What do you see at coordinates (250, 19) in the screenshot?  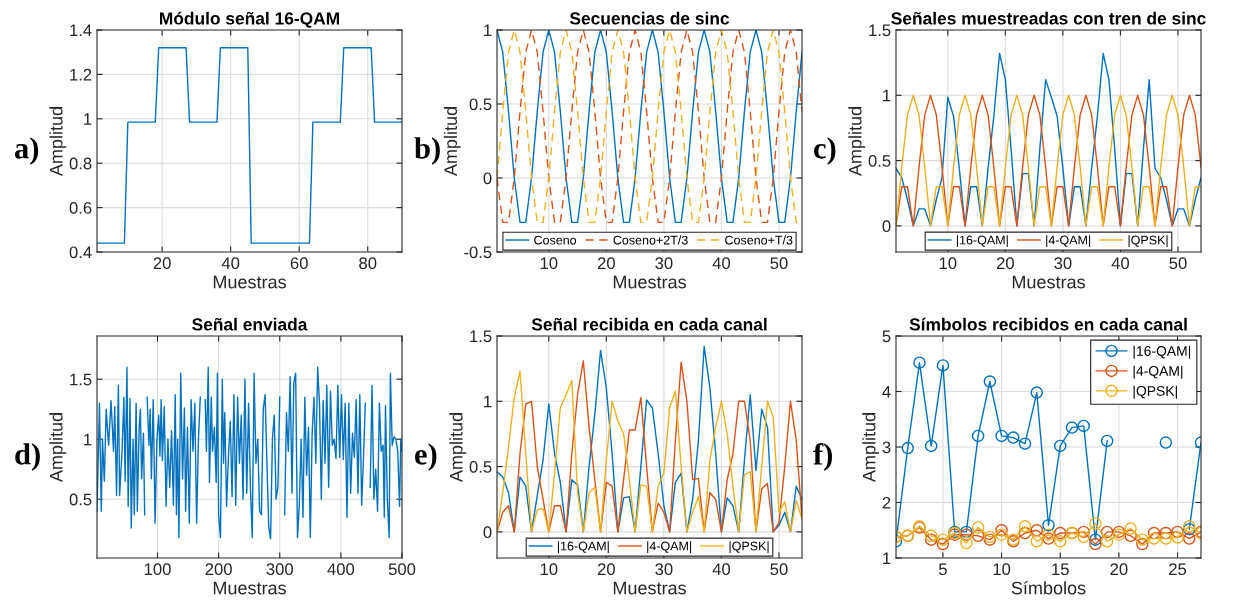 I see `chart-title: Módulo señal 16-QAM` at bounding box center [250, 19].